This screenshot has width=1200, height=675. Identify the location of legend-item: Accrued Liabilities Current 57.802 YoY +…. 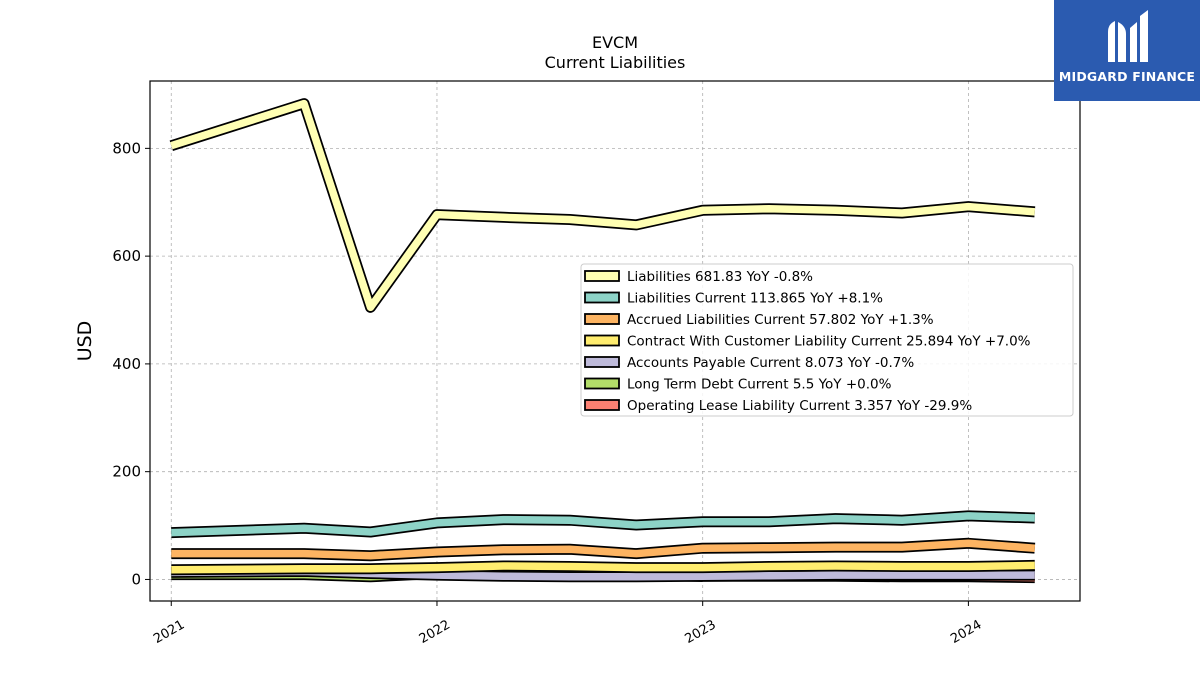
(759, 320).